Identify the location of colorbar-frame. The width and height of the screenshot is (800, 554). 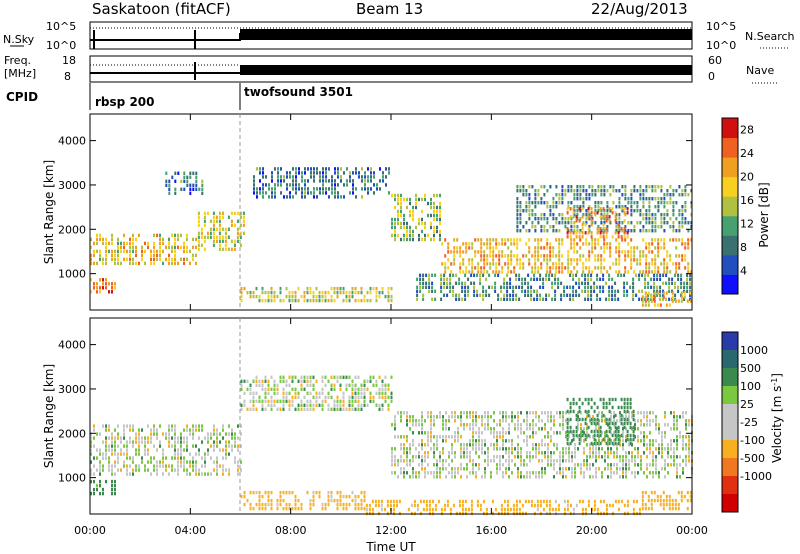
(730, 206).